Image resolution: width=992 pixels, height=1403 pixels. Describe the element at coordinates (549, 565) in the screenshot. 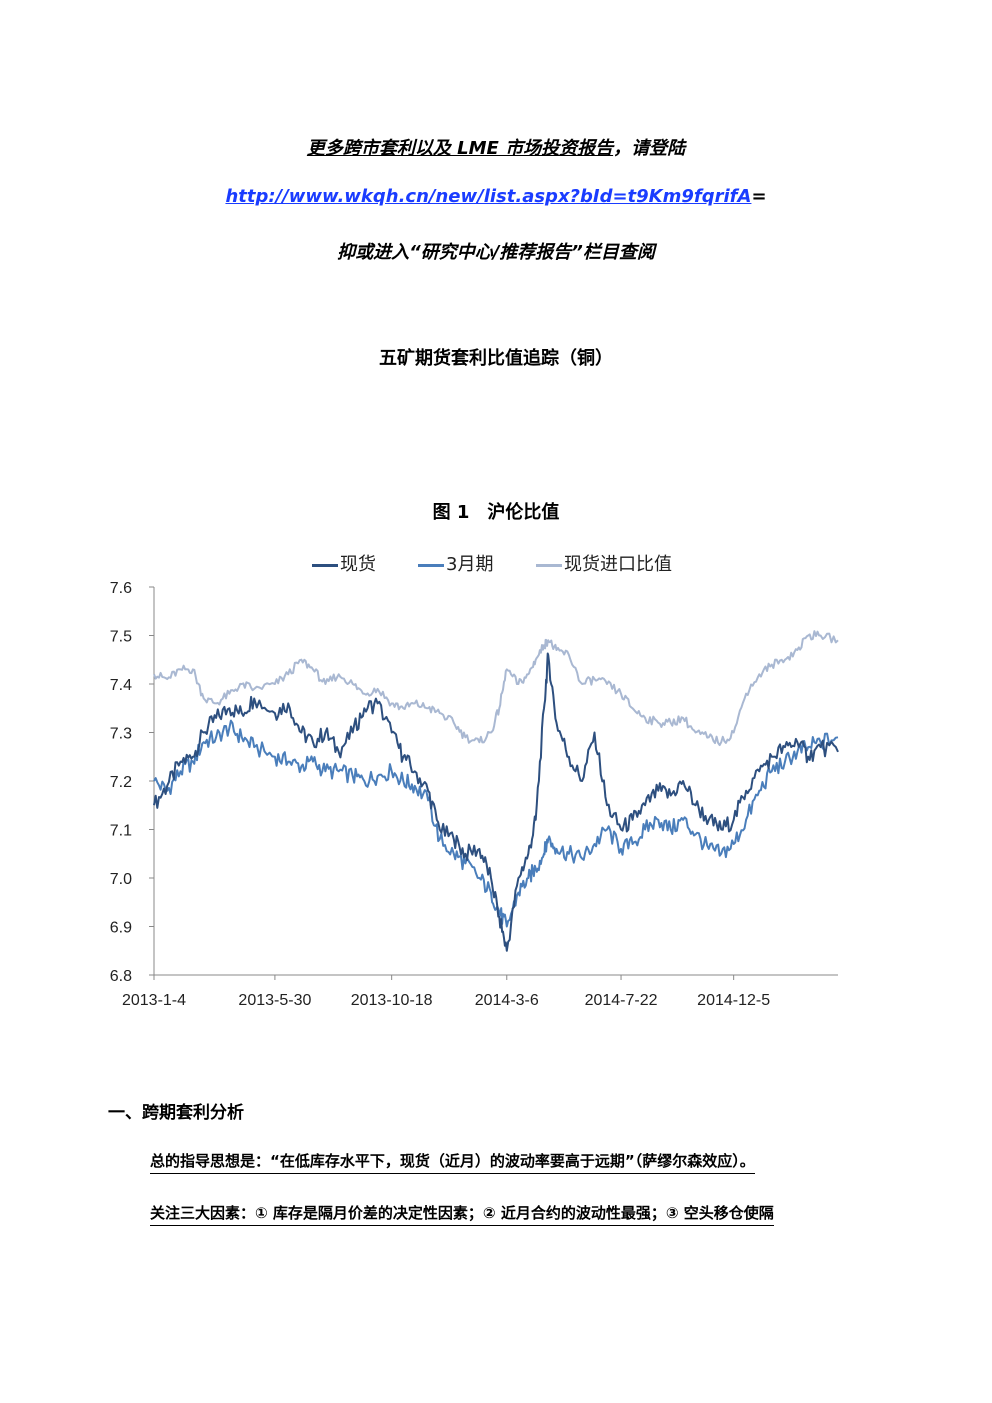

I see `legend-swatch-import` at that location.